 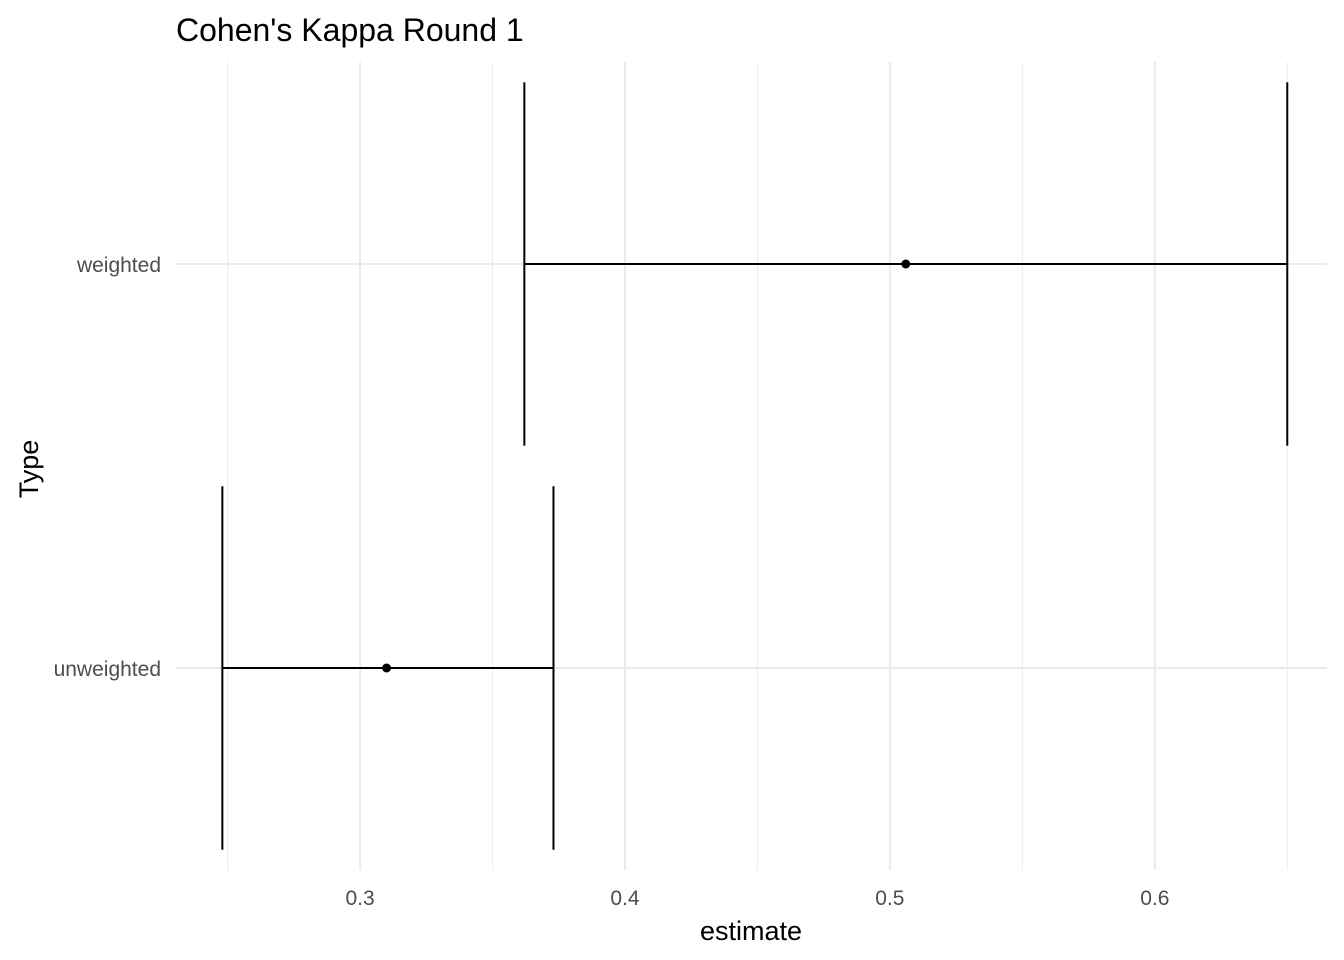 What do you see at coordinates (360, 898) in the screenshot?
I see `x-tick-label: 0.3` at bounding box center [360, 898].